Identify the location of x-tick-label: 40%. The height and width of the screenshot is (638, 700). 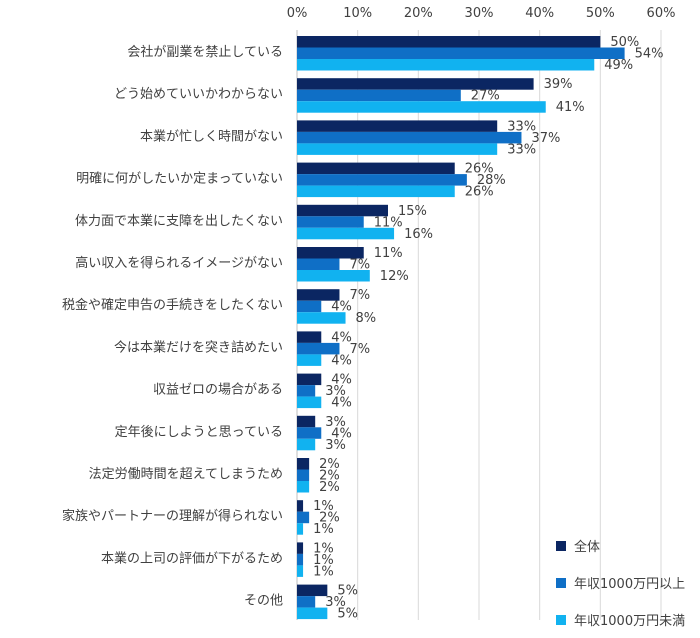
(539, 13).